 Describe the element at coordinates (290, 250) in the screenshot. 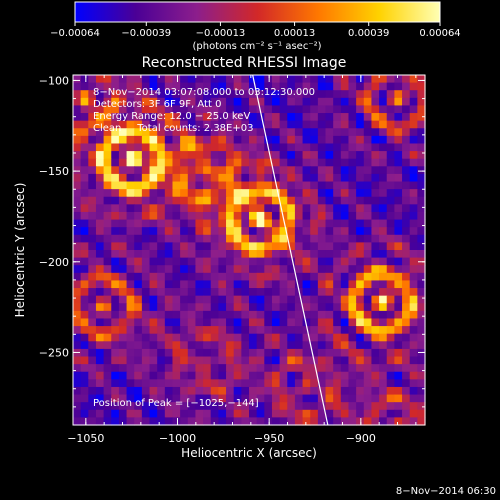

I see `solar-limb-line` at that location.